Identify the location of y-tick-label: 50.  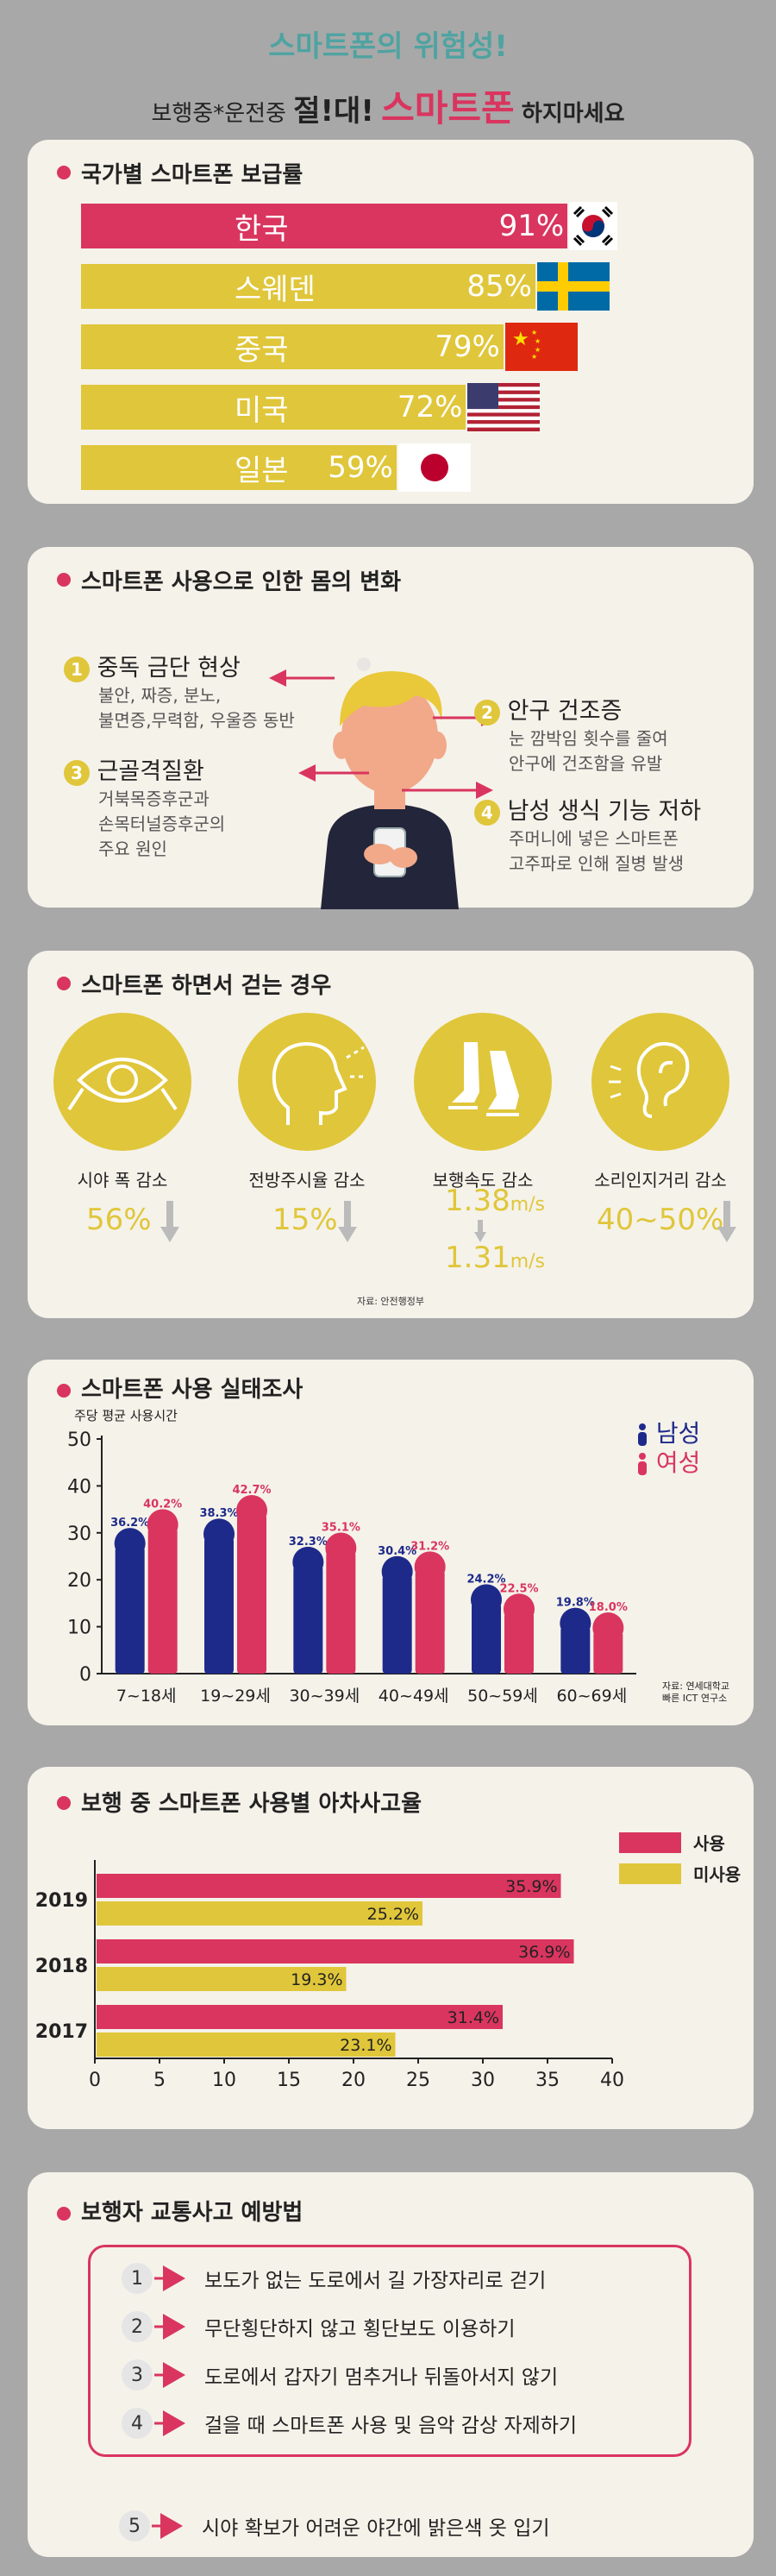
(79, 1440).